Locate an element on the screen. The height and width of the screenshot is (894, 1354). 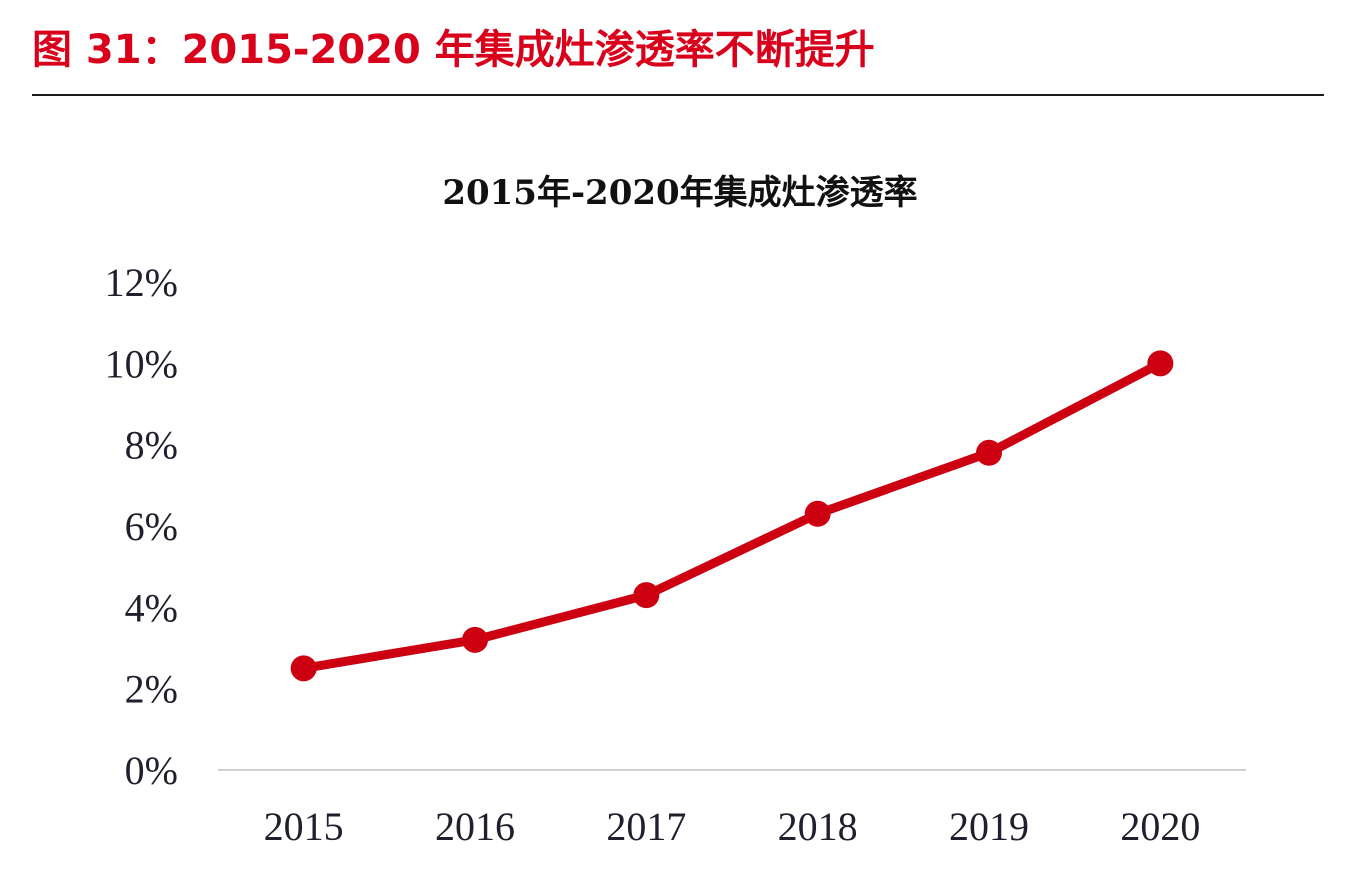
y-tick-label: 10% is located at coordinates (141, 363).